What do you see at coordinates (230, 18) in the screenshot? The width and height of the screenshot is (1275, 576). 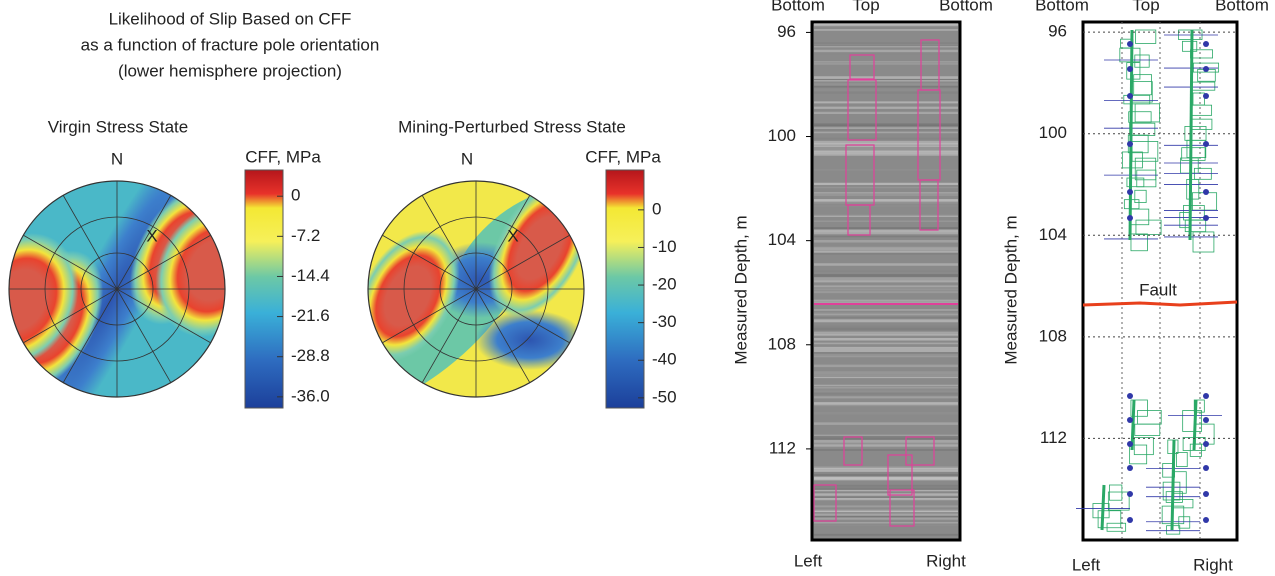 I see `title-line: Likelihood of Slip Based on CFF` at bounding box center [230, 18].